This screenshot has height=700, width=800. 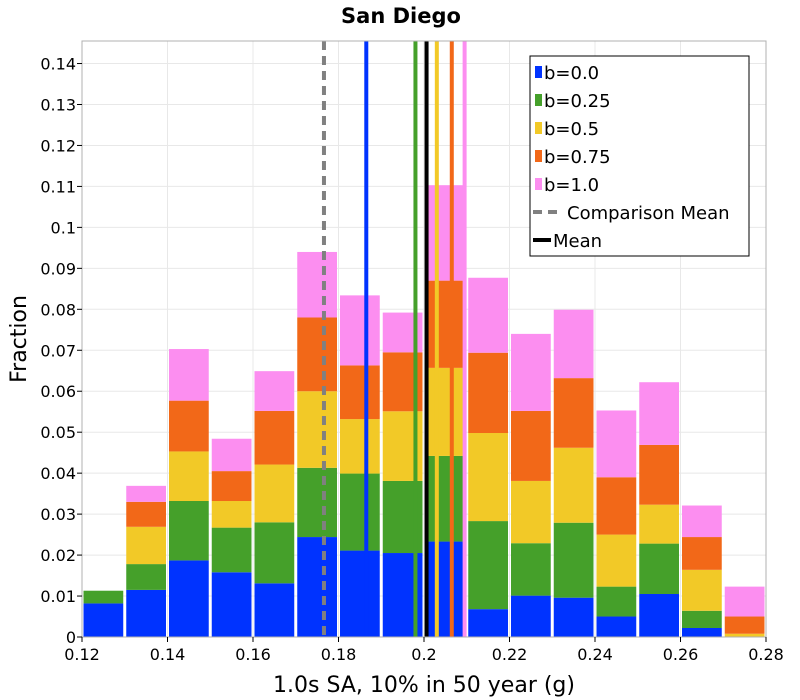 I want to click on y-tick-label: 0.1, so click(x=63, y=227).